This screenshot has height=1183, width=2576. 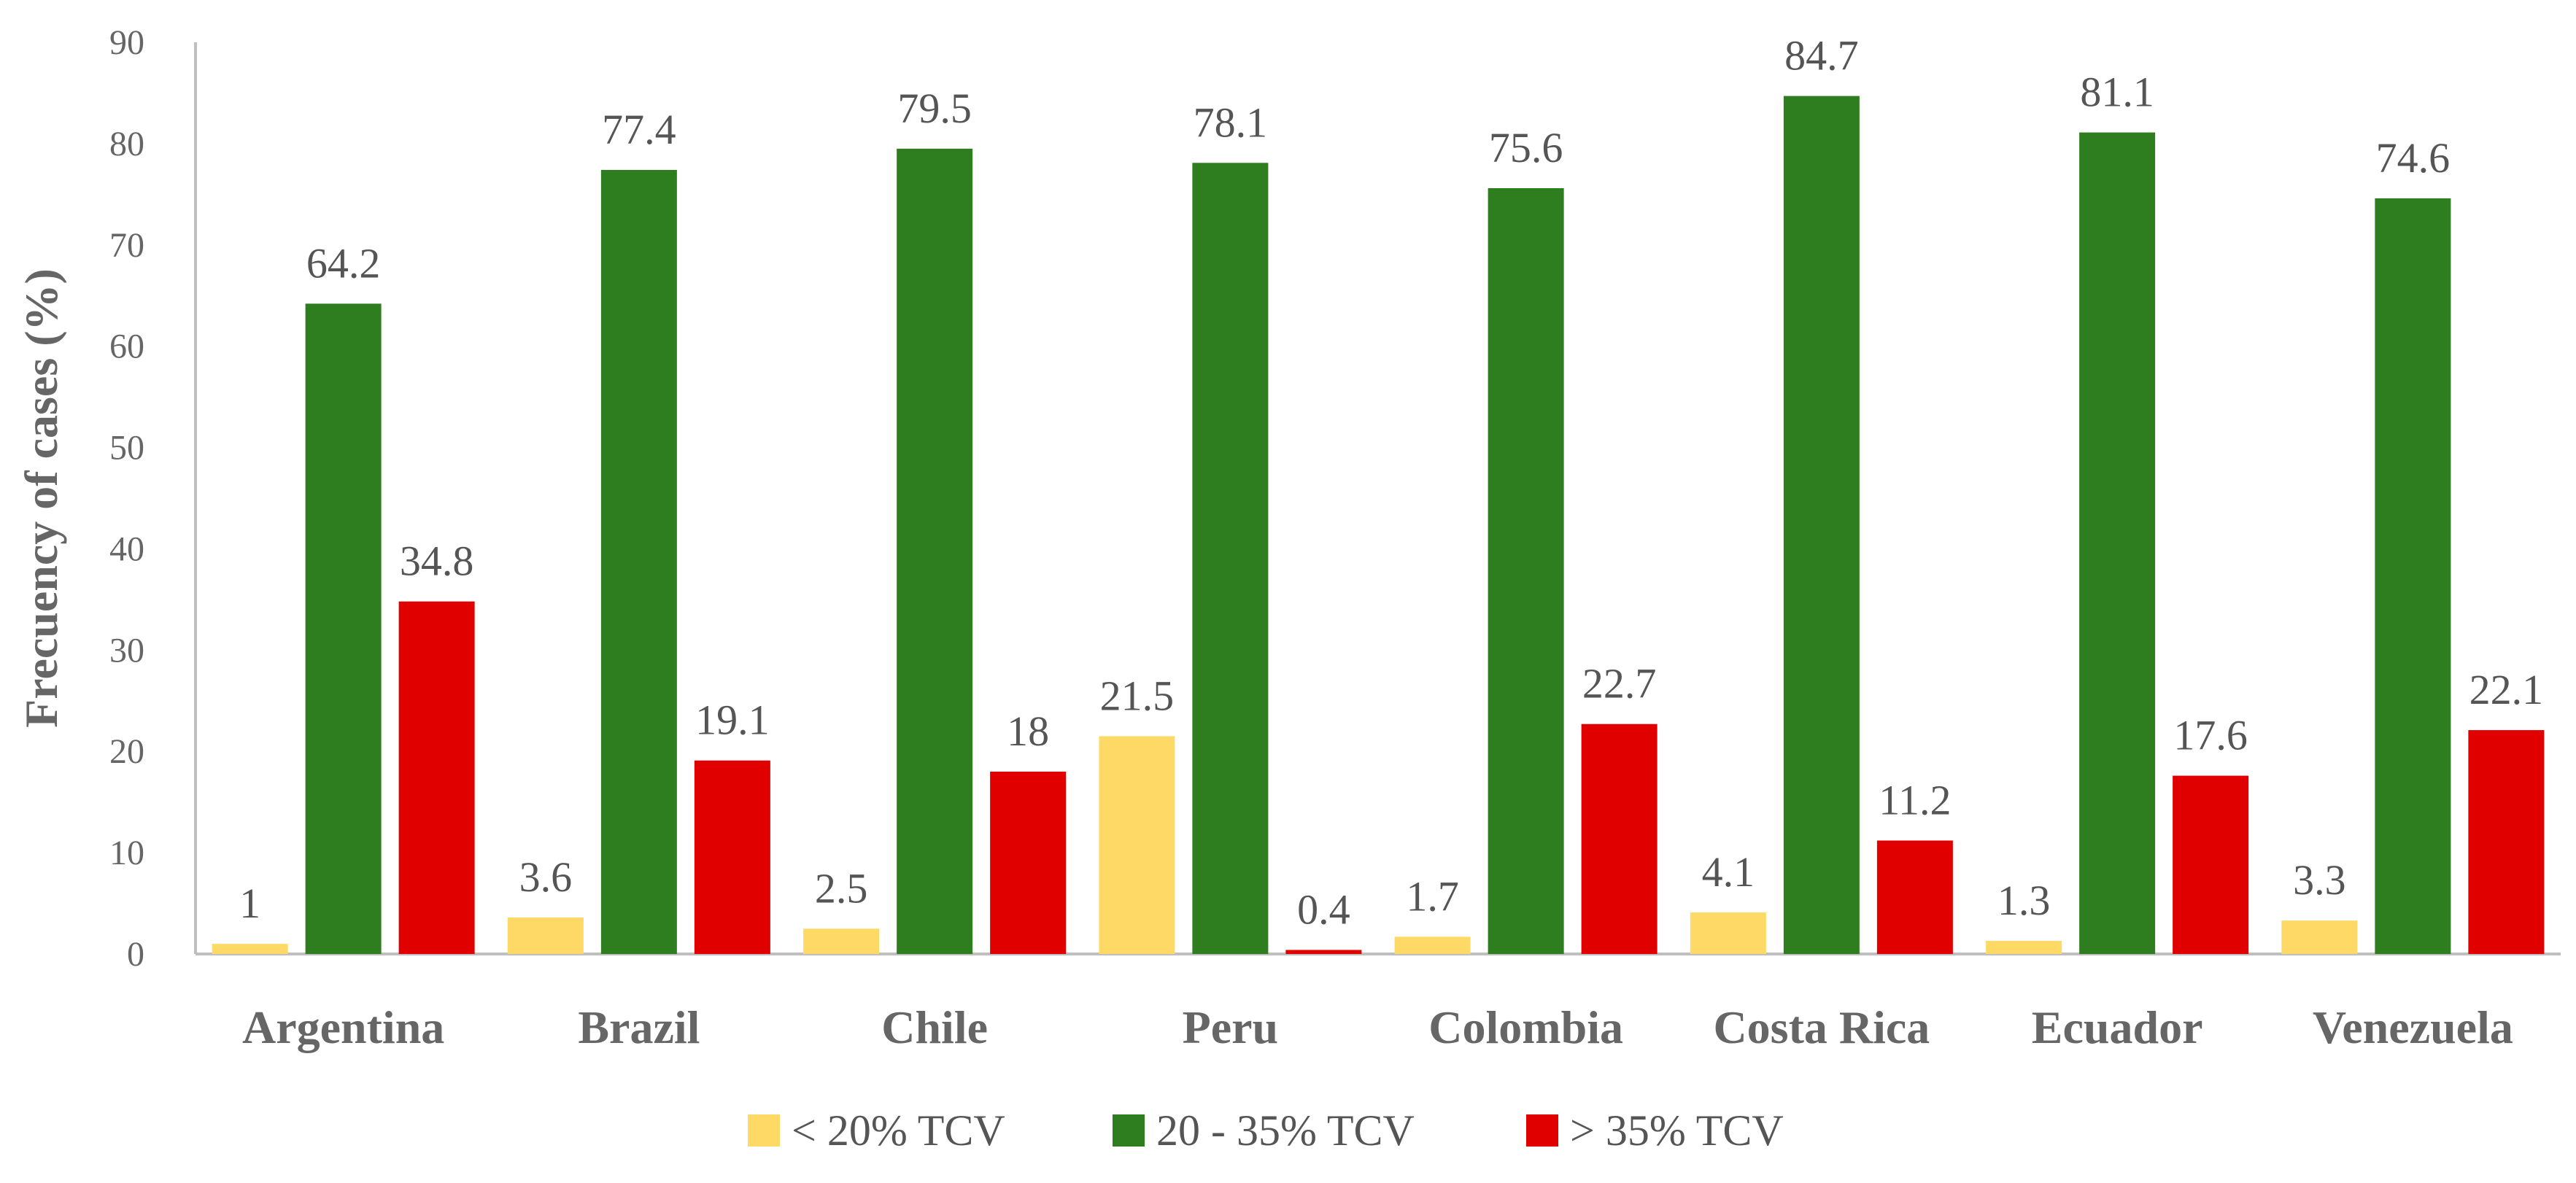 I want to click on data-label: 75.6, so click(x=1526, y=147).